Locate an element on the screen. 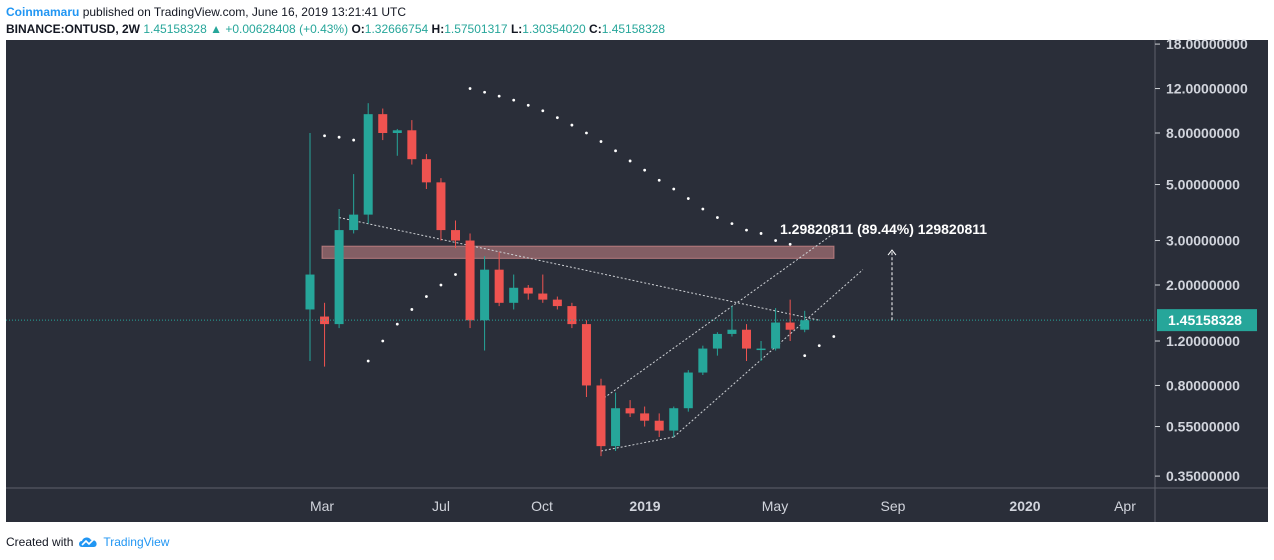  y-tick-label: 0.55000000 is located at coordinates (1203, 427).